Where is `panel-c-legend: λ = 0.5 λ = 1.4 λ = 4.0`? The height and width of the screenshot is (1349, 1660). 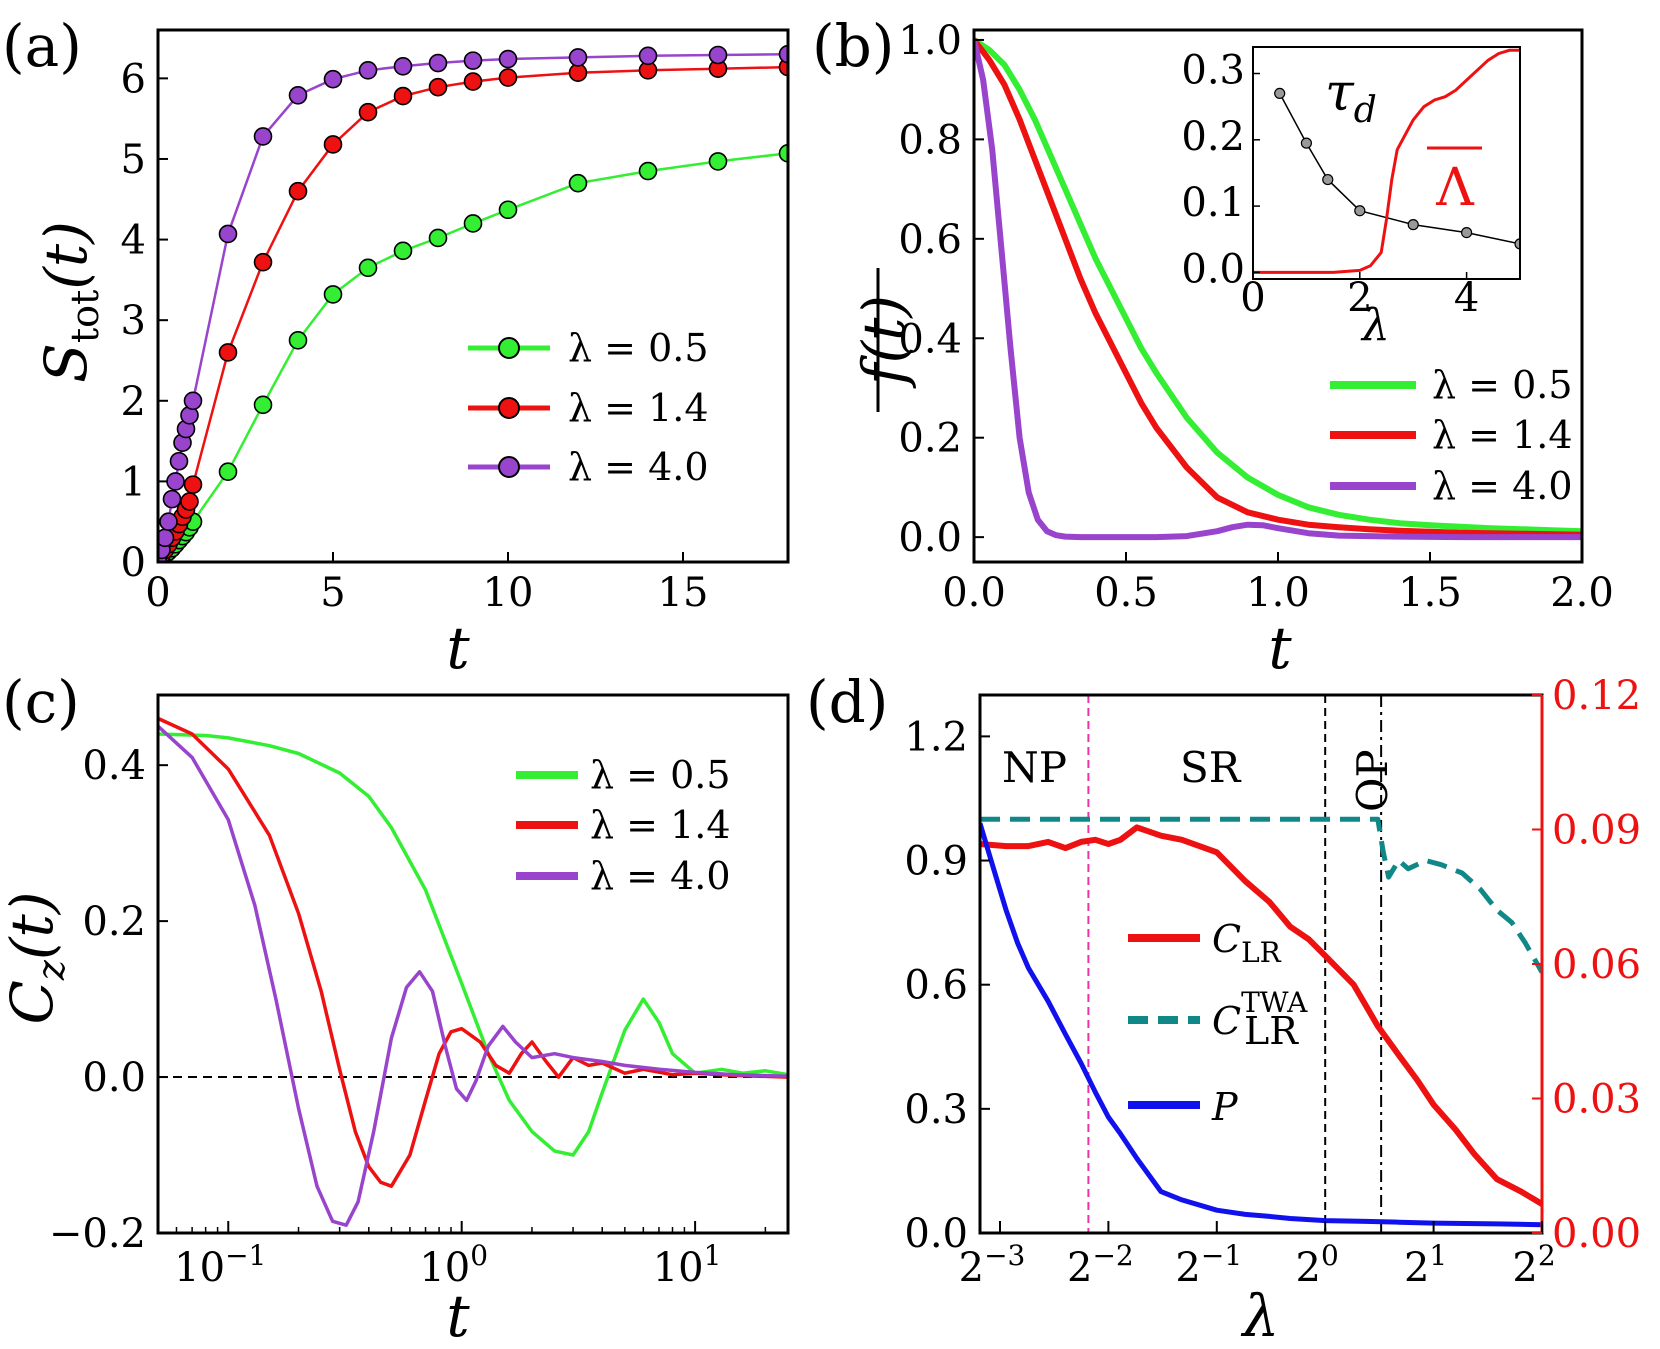 panel-c-legend: λ = 0.5 λ = 1.4 λ = 4.0 is located at coordinates (623, 825).